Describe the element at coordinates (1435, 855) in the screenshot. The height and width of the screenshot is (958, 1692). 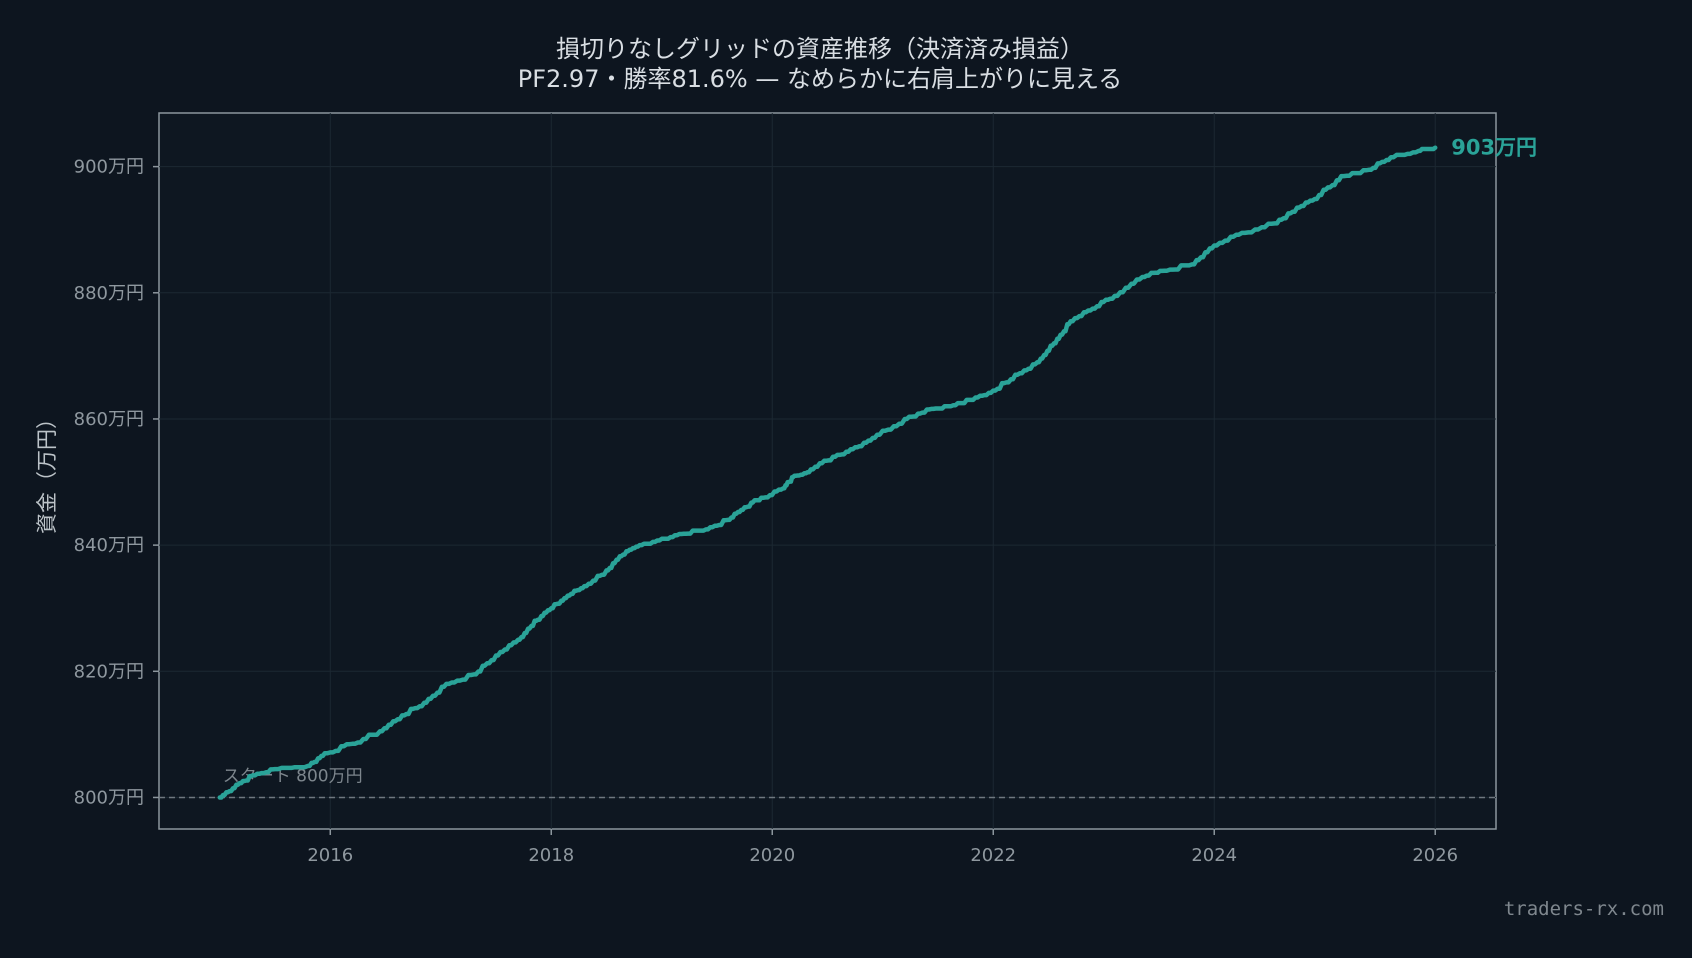
I see `x-tick-label: 2026` at that location.